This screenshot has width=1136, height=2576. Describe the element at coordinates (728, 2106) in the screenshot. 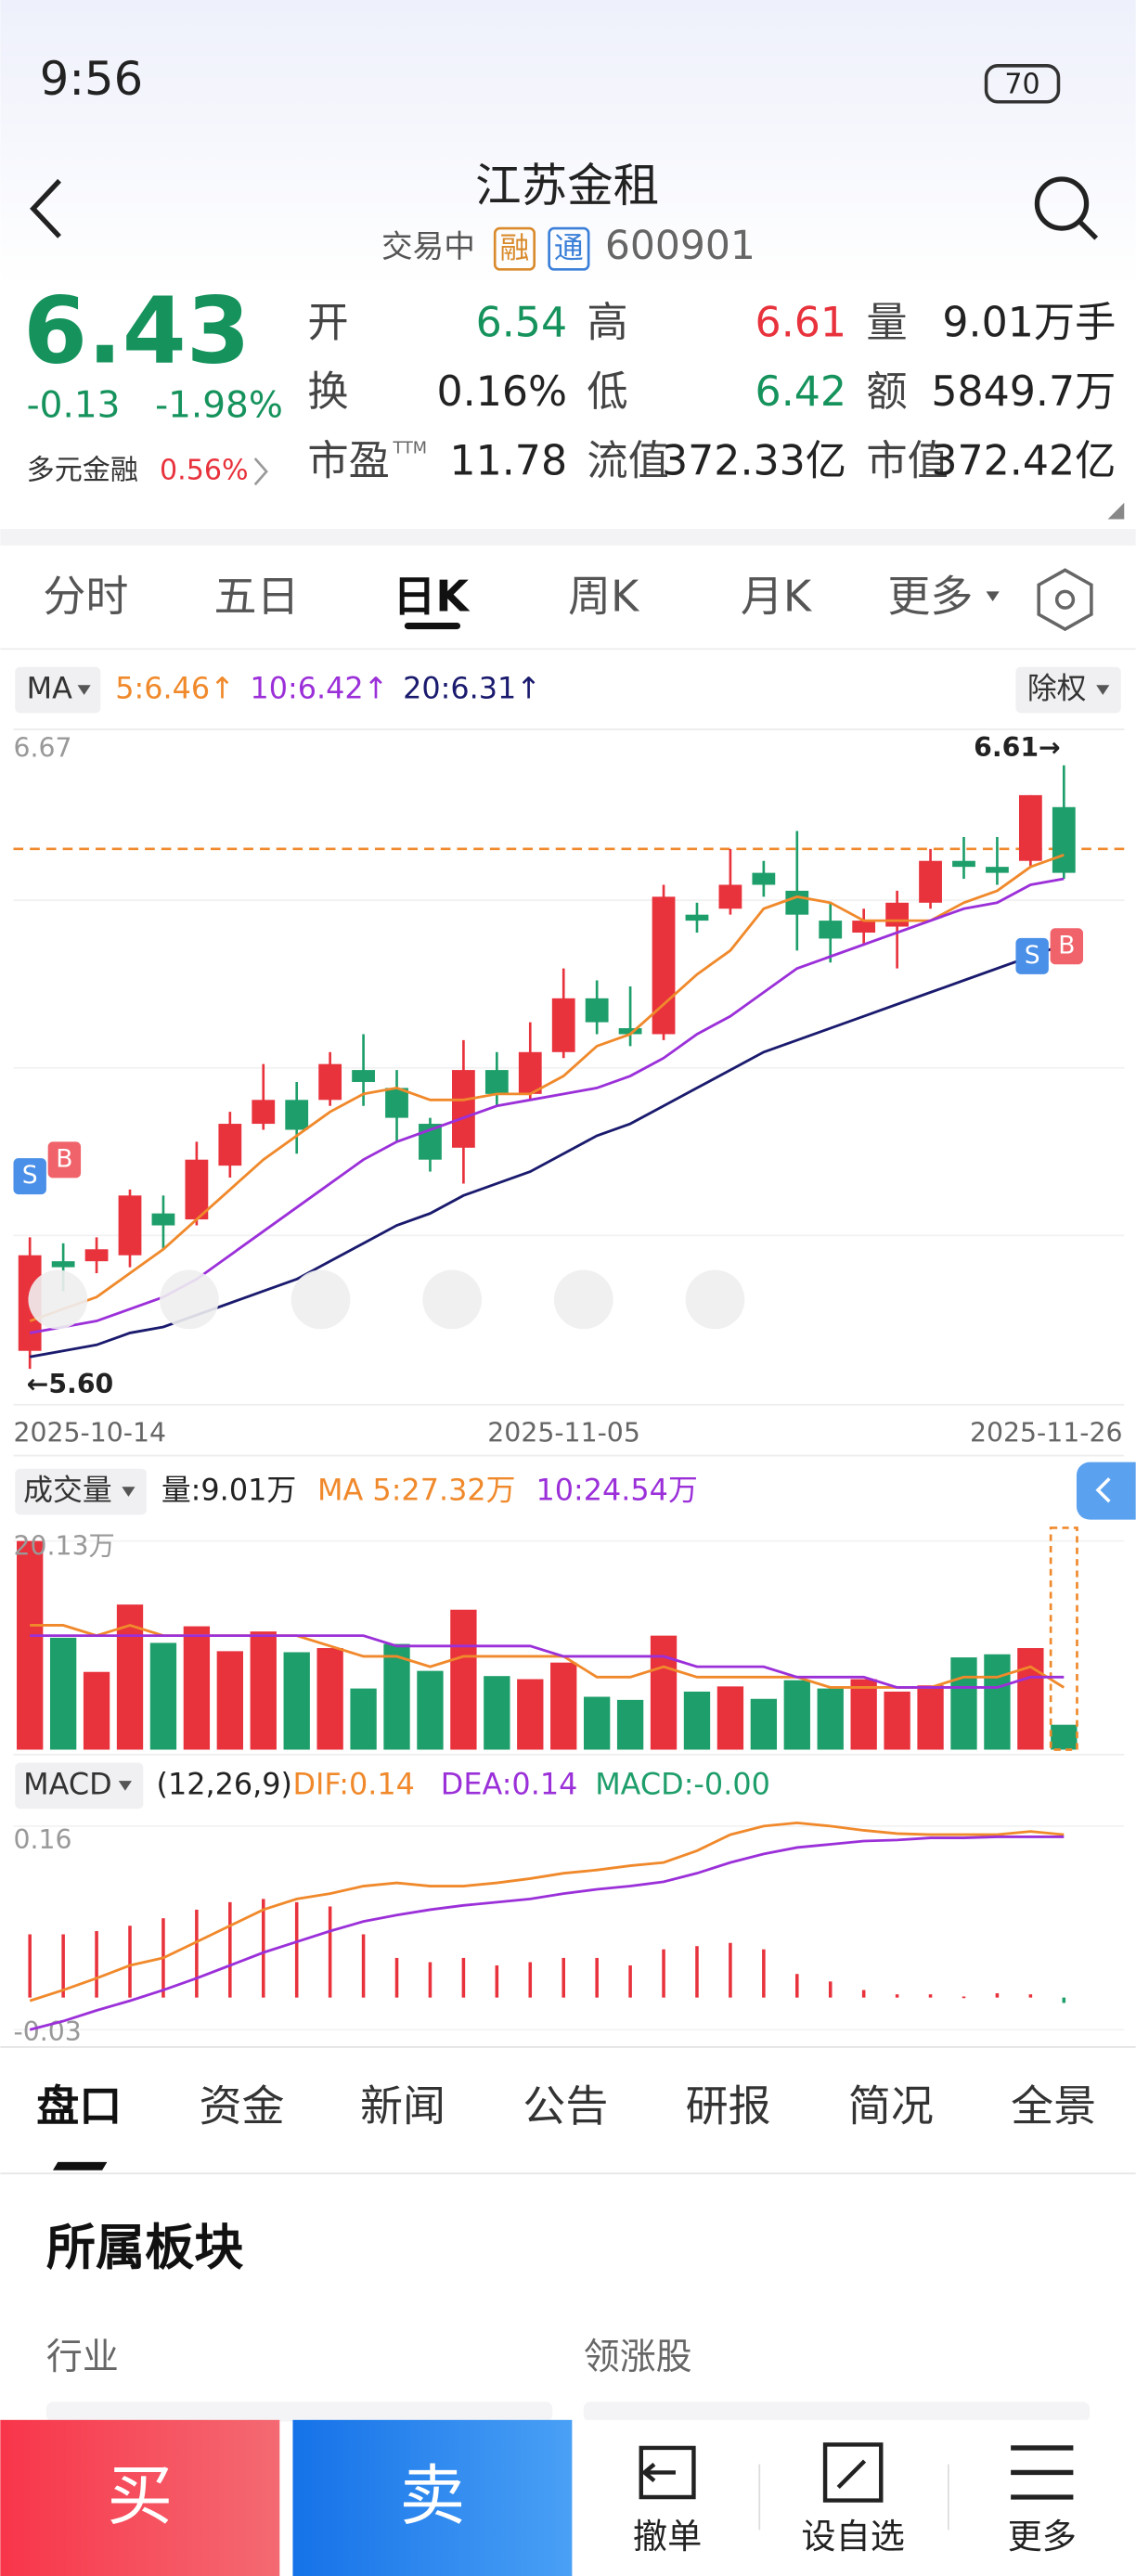

I see `info-tab: 研报` at that location.